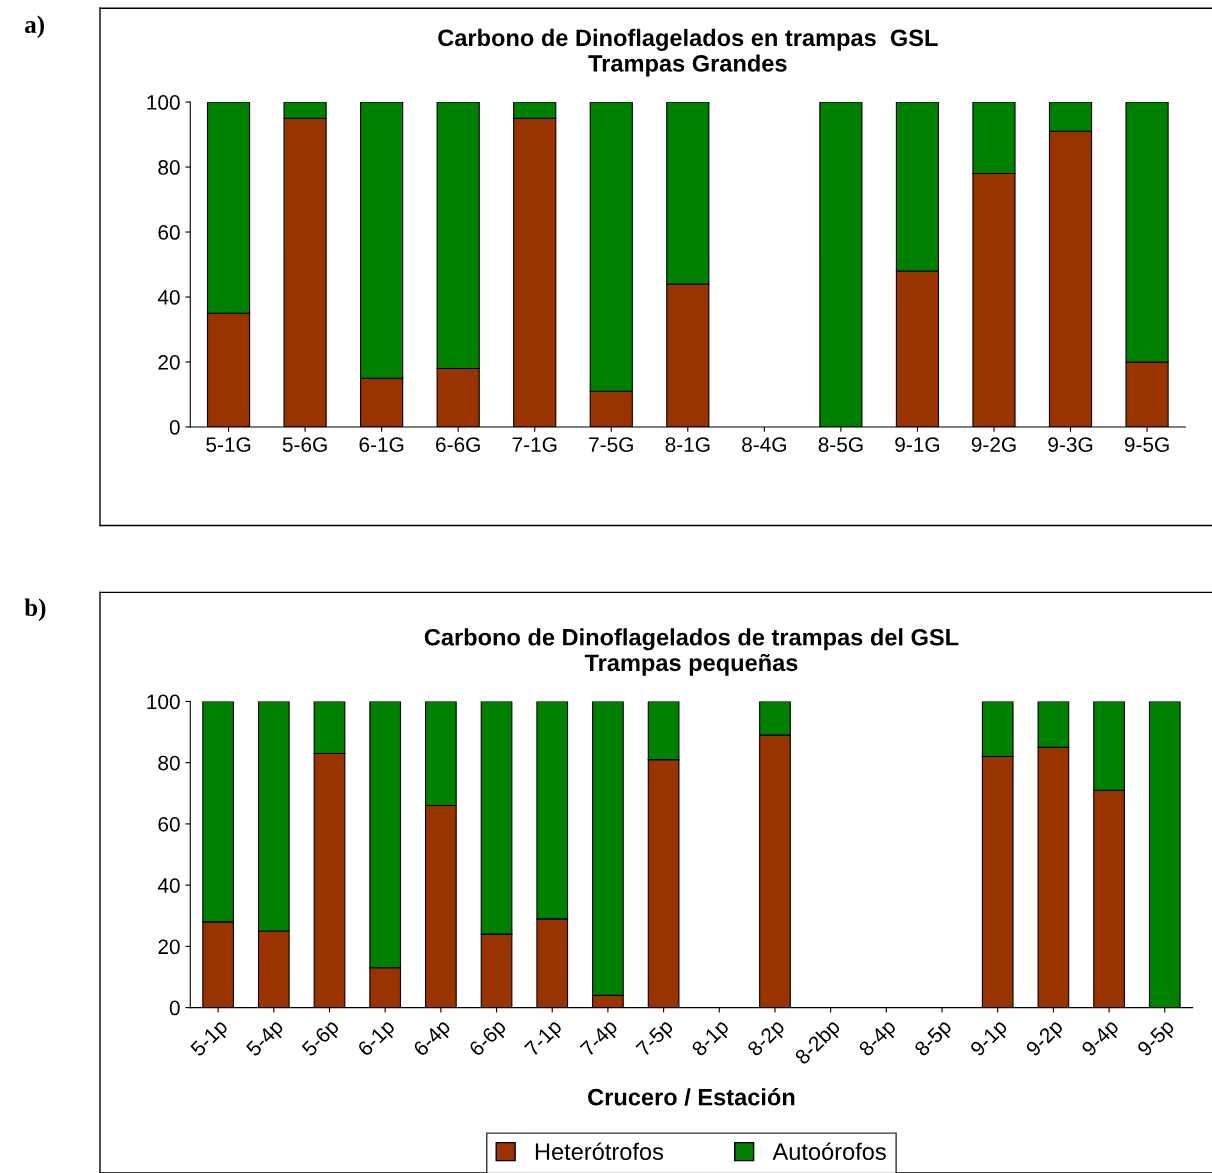 The height and width of the screenshot is (1173, 1212). Describe the element at coordinates (829, 1151) in the screenshot. I see `legend-label: Autoórofos` at that location.